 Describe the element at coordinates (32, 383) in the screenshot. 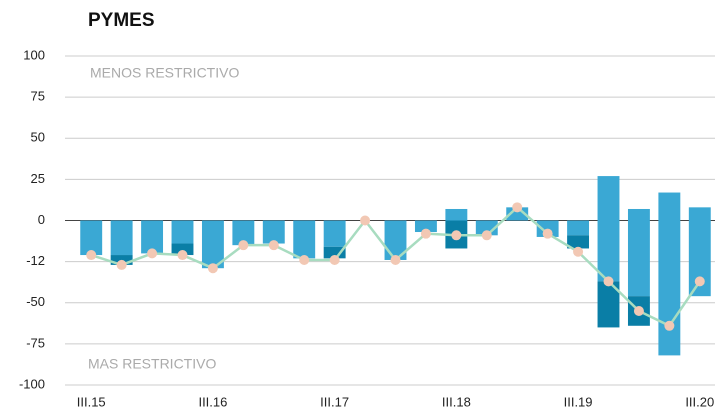

I see `y-tick-label: -100` at that location.